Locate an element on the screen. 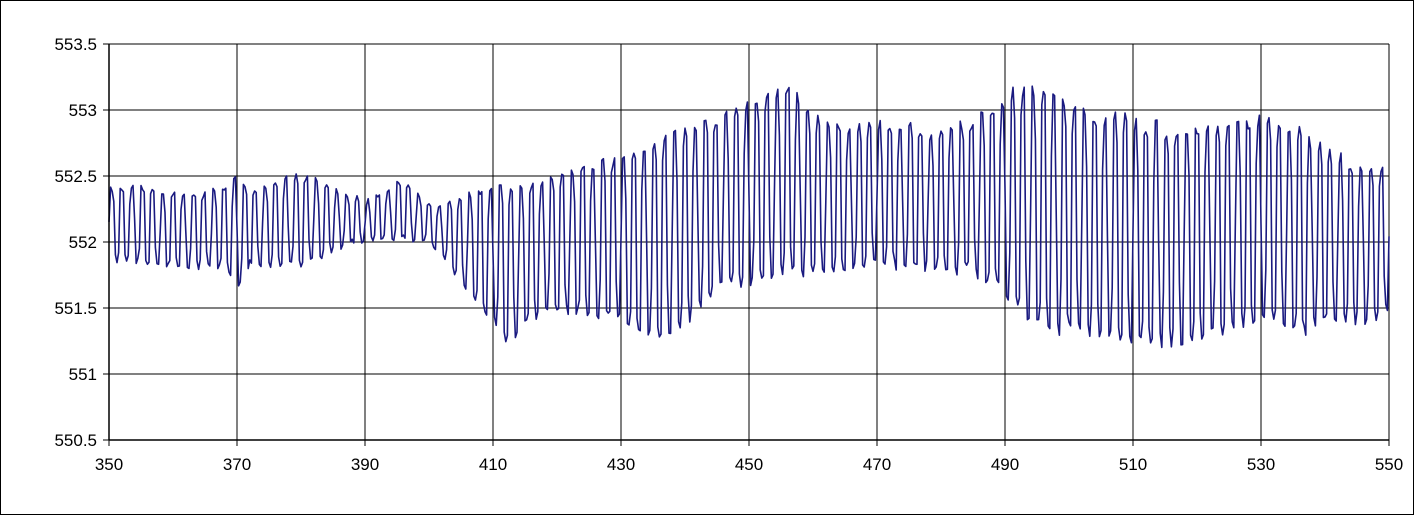 This screenshot has width=1414, height=516. y-tick-label: 552.5 is located at coordinates (75, 176).